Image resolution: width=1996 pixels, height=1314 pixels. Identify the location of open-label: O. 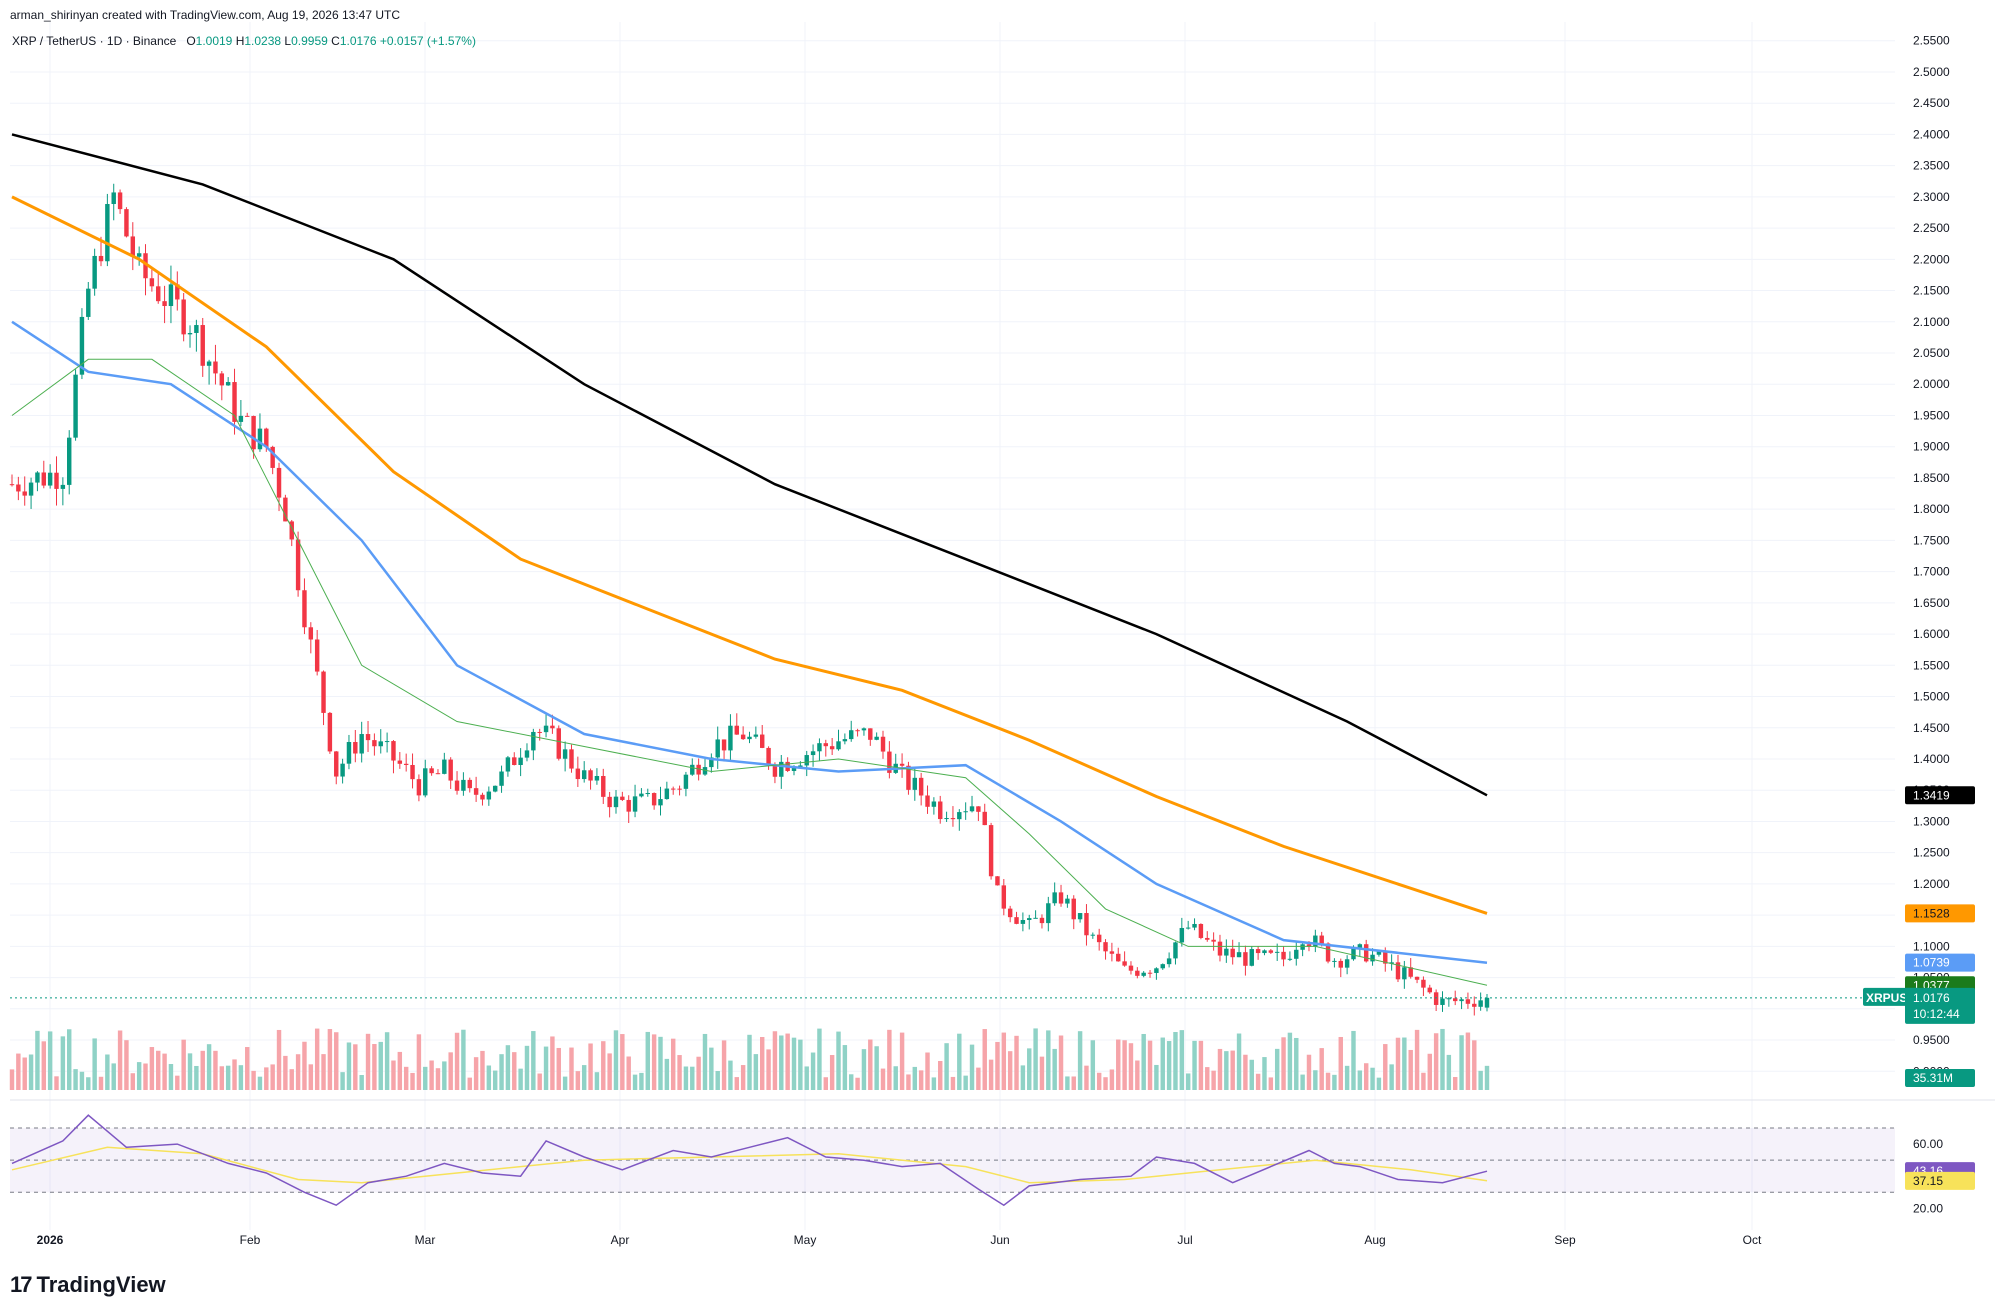
(191, 41).